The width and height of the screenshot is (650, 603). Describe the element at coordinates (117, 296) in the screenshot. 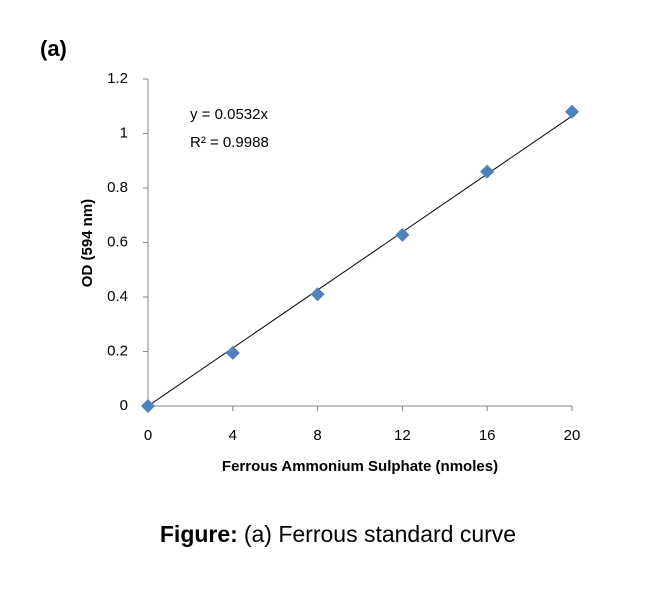

I see `y-tick-label: 0.4` at that location.